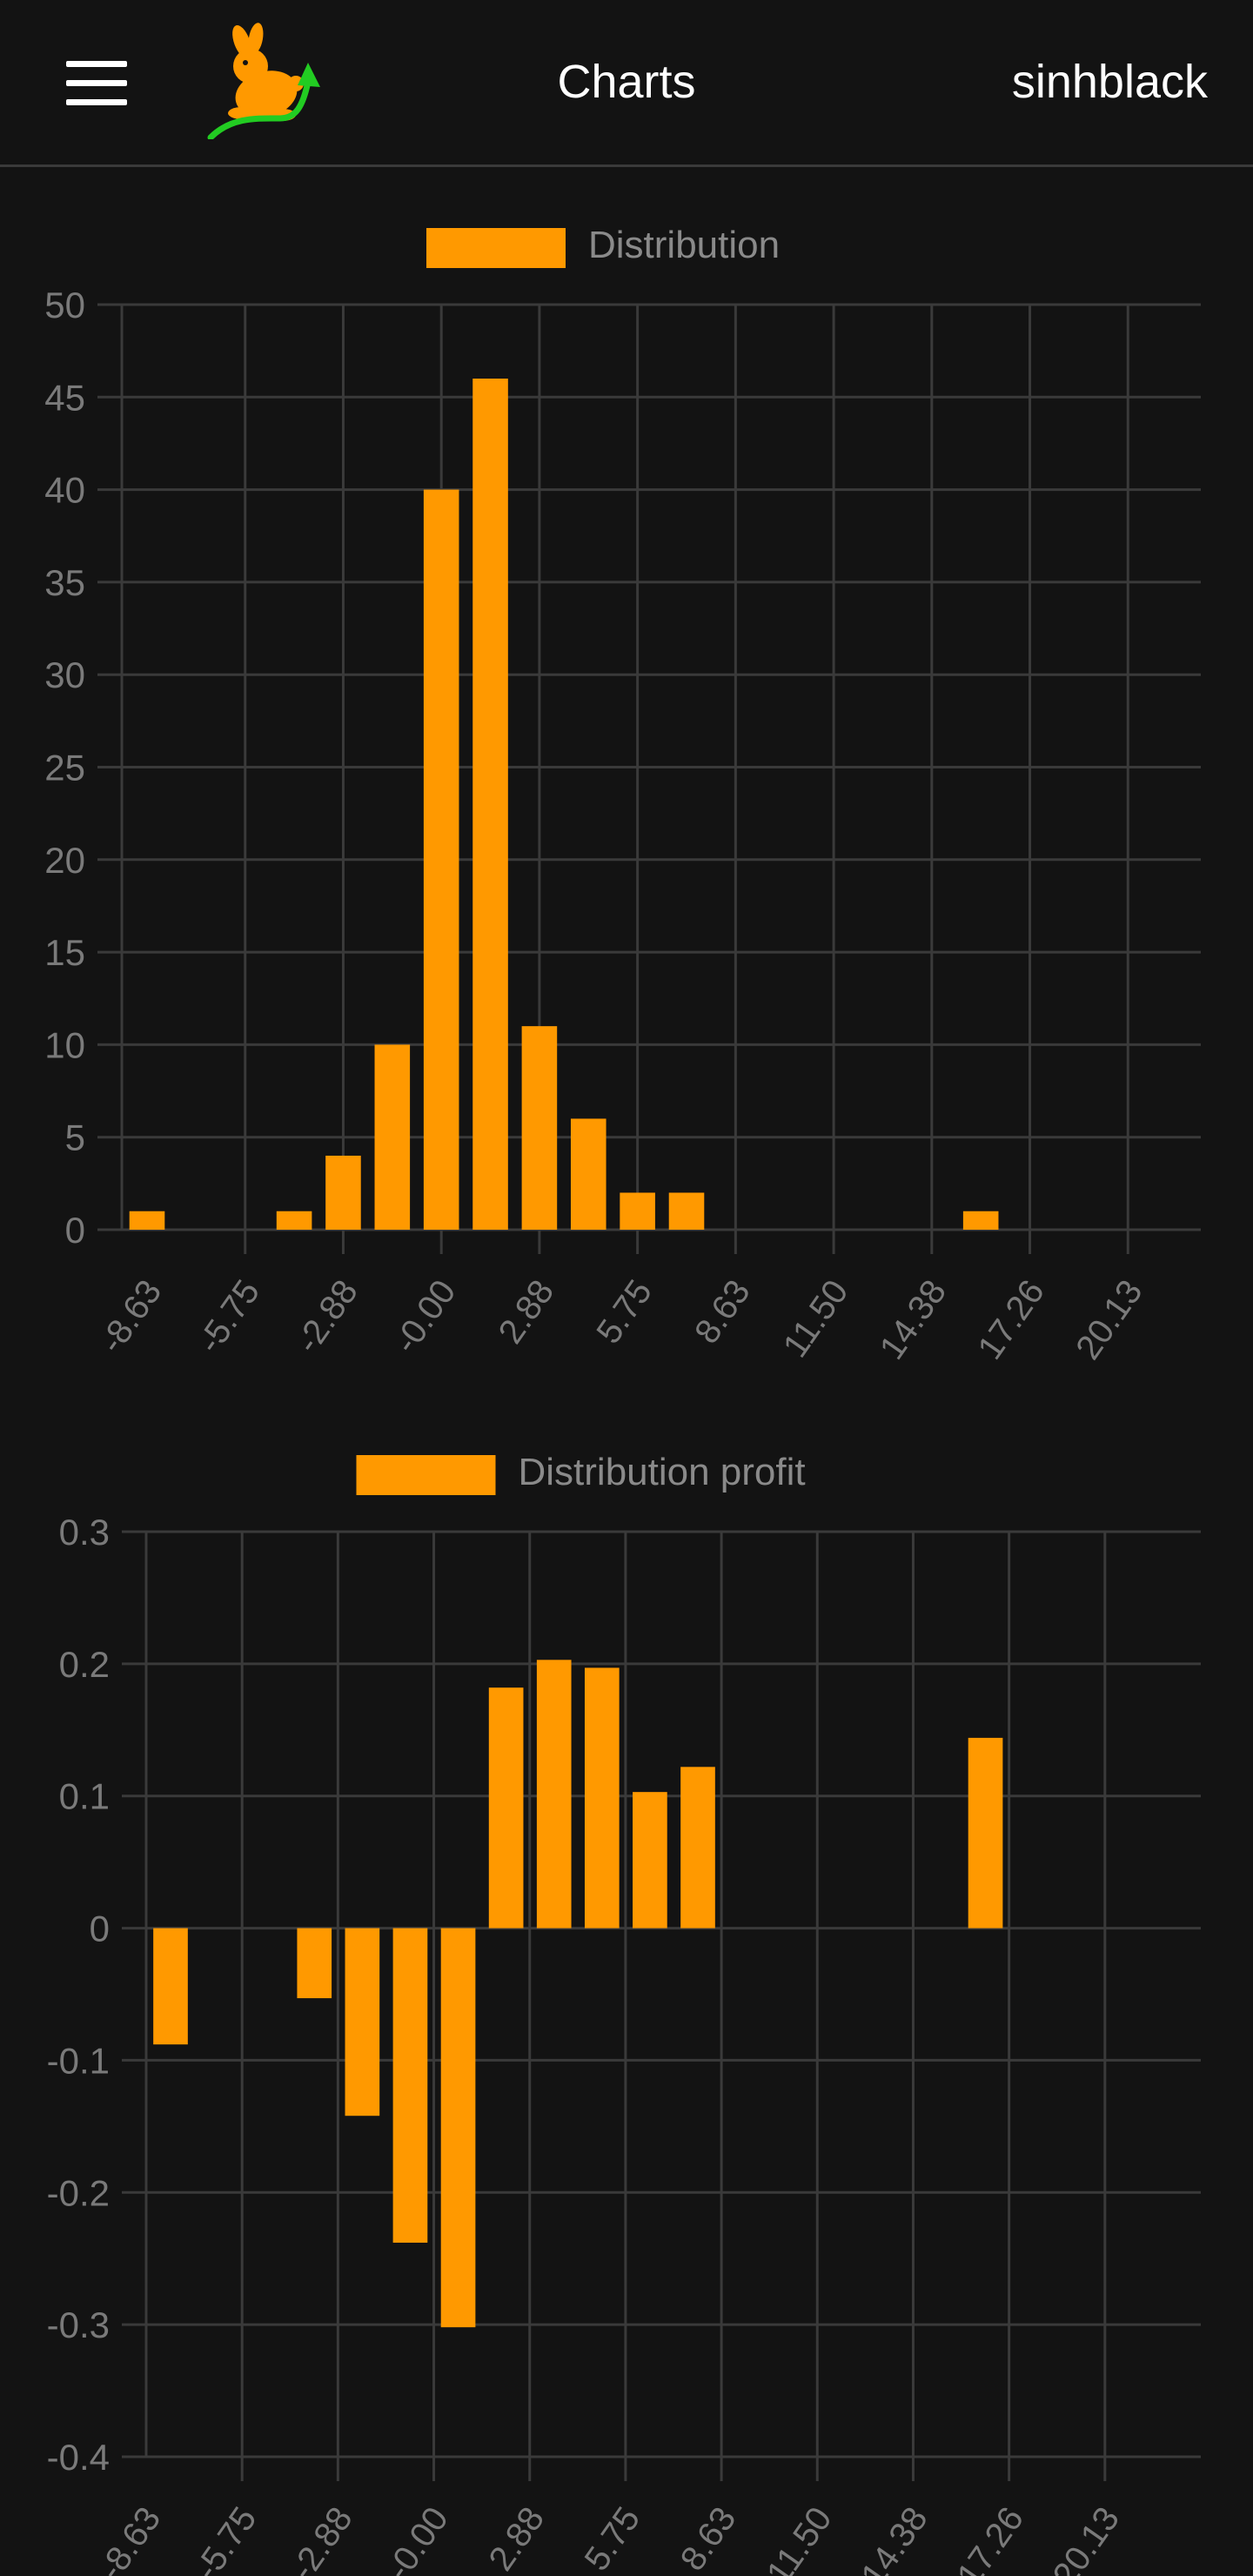 The width and height of the screenshot is (1253, 2576). I want to click on legend: Distribution profit, so click(581, 1473).